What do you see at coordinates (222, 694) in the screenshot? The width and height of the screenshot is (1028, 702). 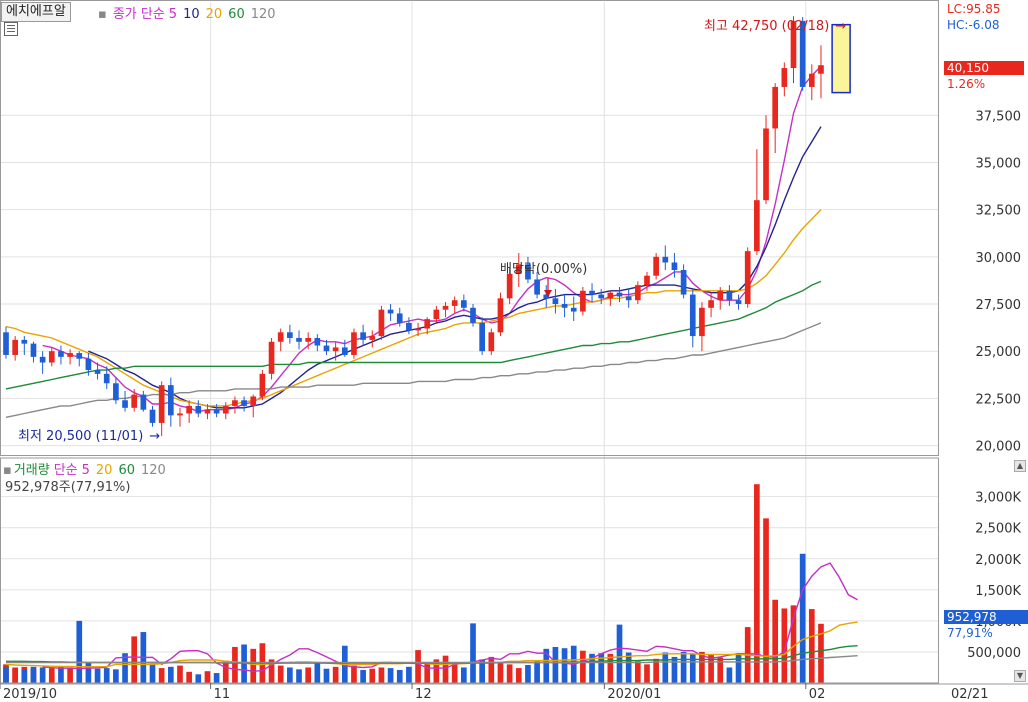 I see `x-tick-label: 11` at bounding box center [222, 694].